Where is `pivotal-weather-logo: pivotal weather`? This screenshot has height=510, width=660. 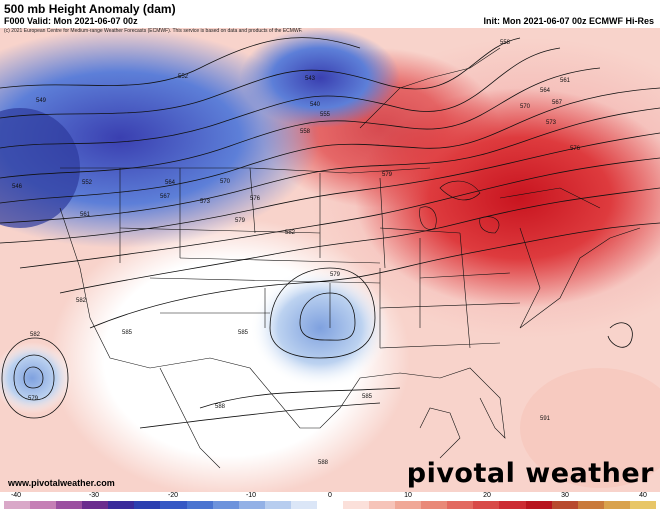
pivotal-weather-logo: pivotal weather is located at coordinates (530, 473).